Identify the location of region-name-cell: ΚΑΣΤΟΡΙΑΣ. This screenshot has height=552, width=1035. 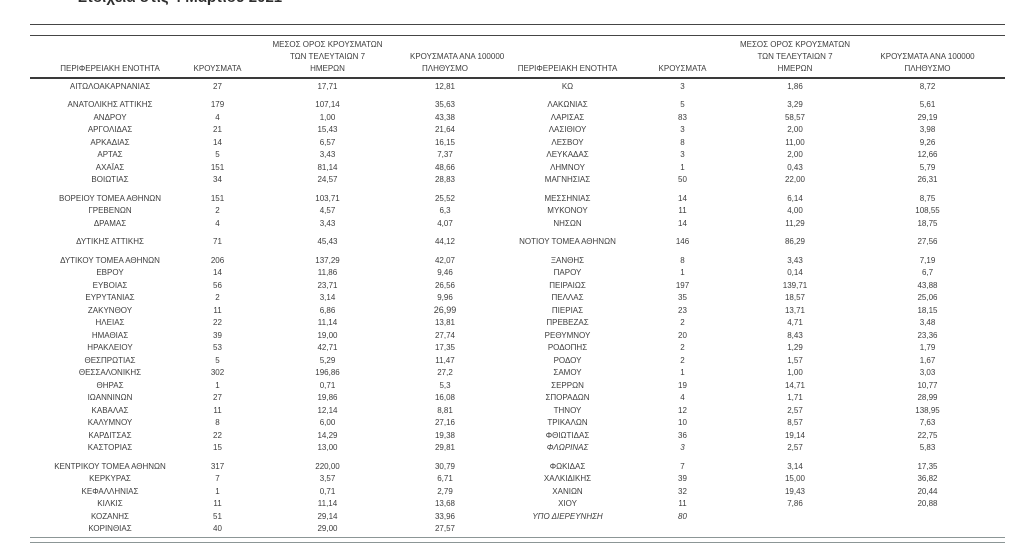
(110, 448).